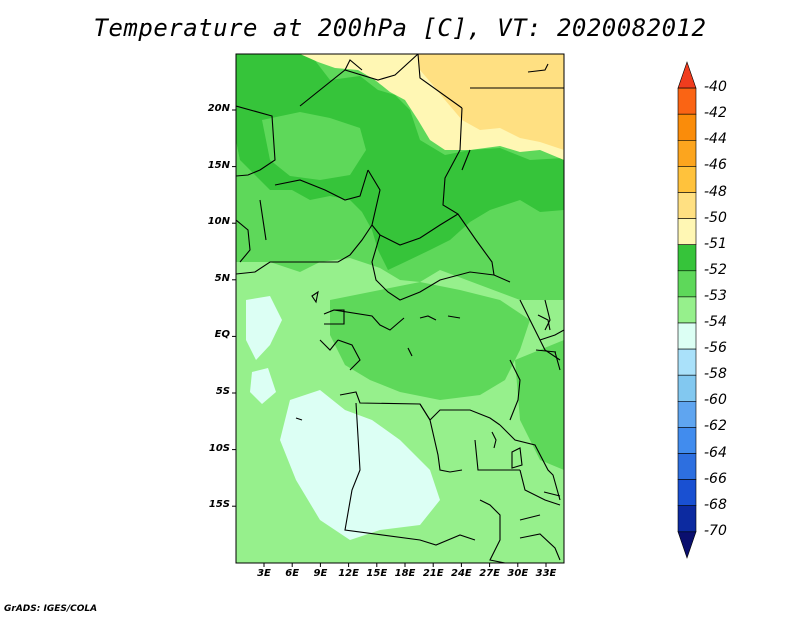 The height and width of the screenshot is (618, 800). I want to click on lat-label-10n: 10N, so click(218, 222).